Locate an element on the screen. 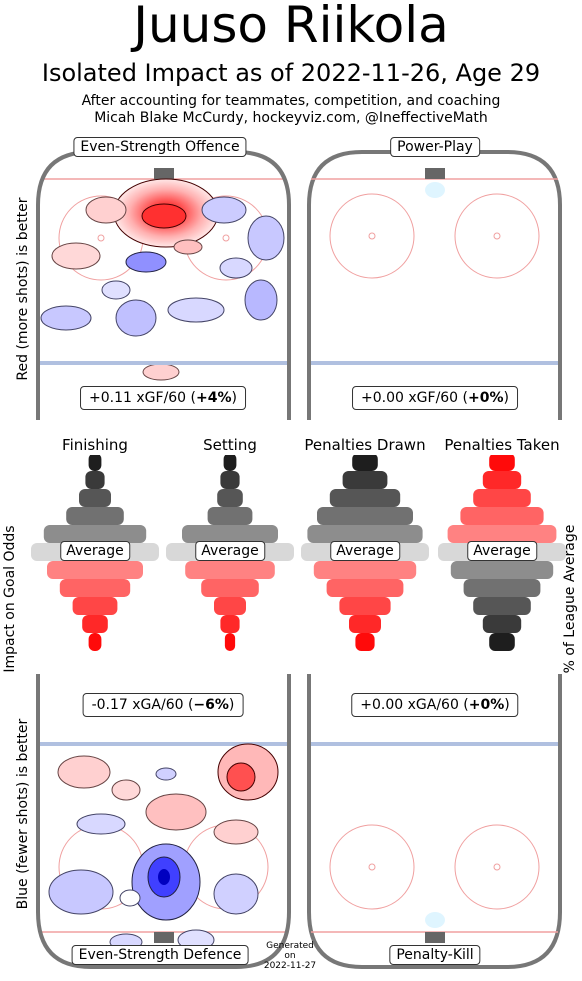  es-defence-label: Even-Strength Defence is located at coordinates (160, 955).